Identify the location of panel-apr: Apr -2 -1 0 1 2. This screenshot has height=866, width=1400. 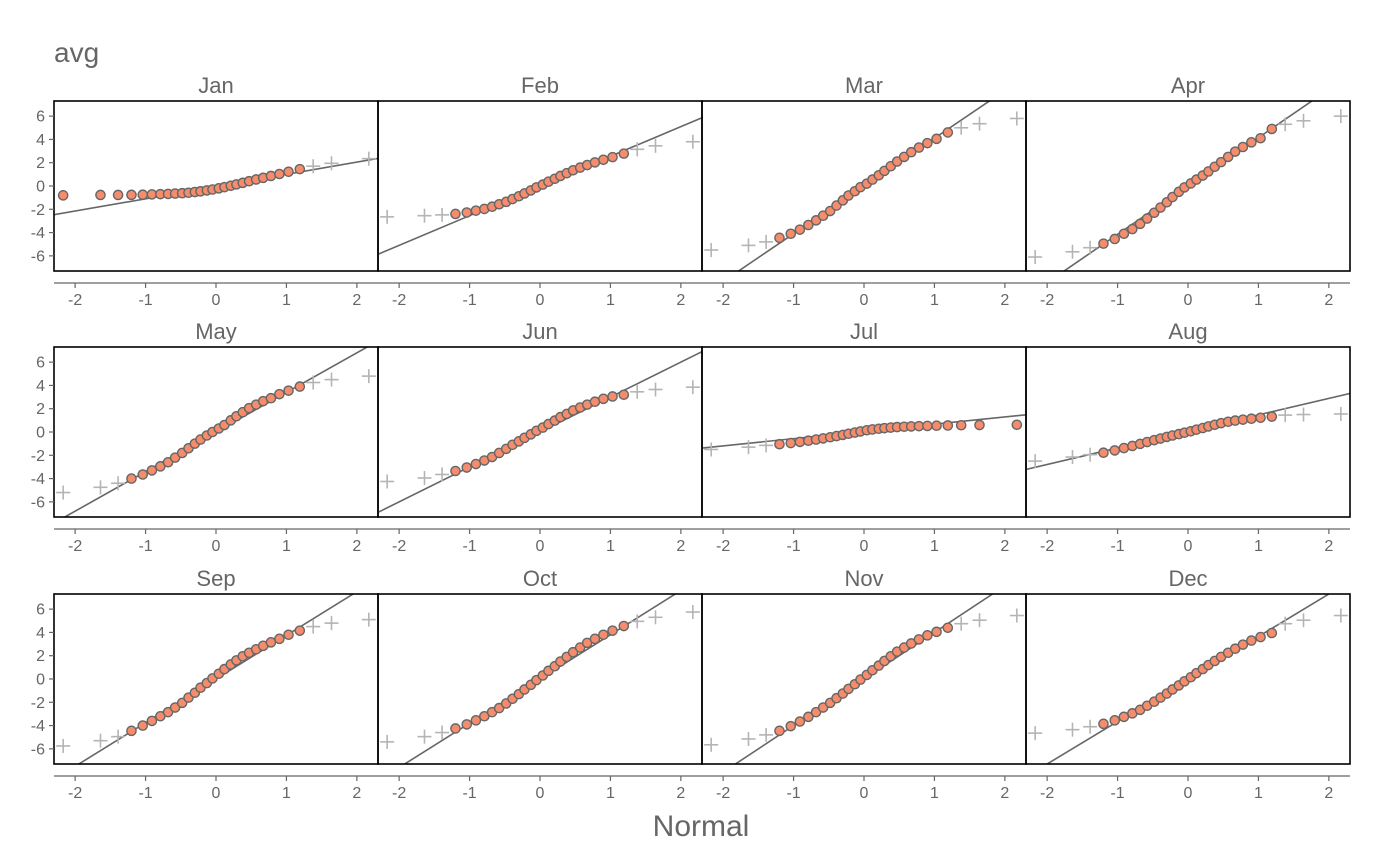
(1188, 191).